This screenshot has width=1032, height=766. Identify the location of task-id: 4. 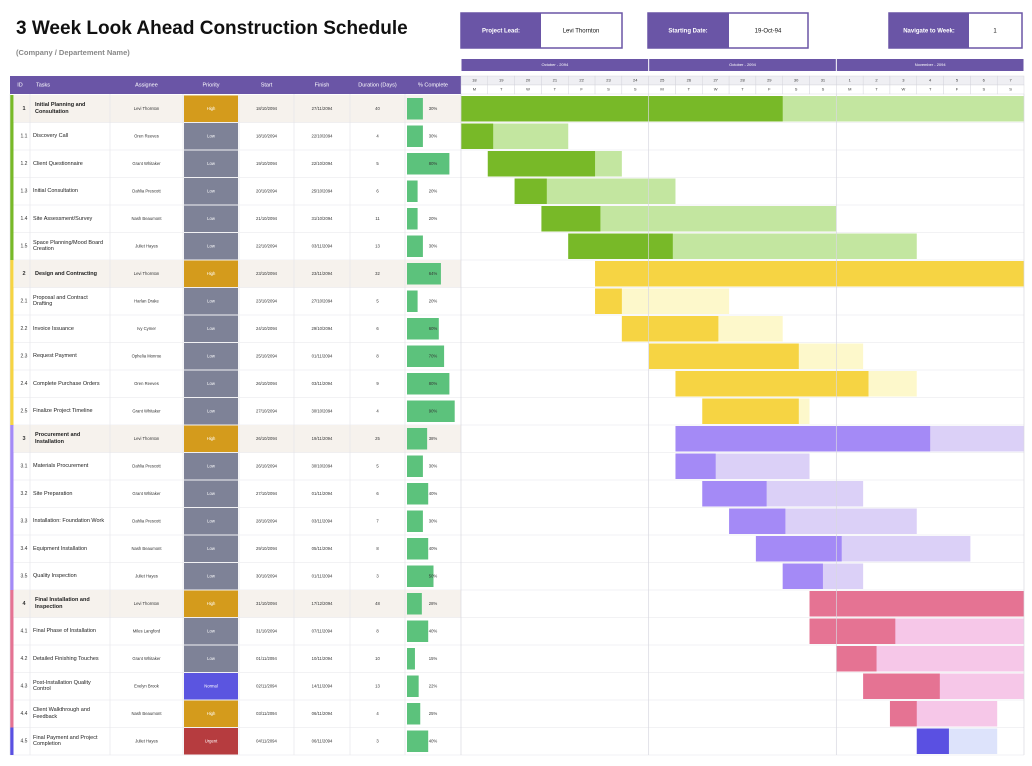
(24, 604).